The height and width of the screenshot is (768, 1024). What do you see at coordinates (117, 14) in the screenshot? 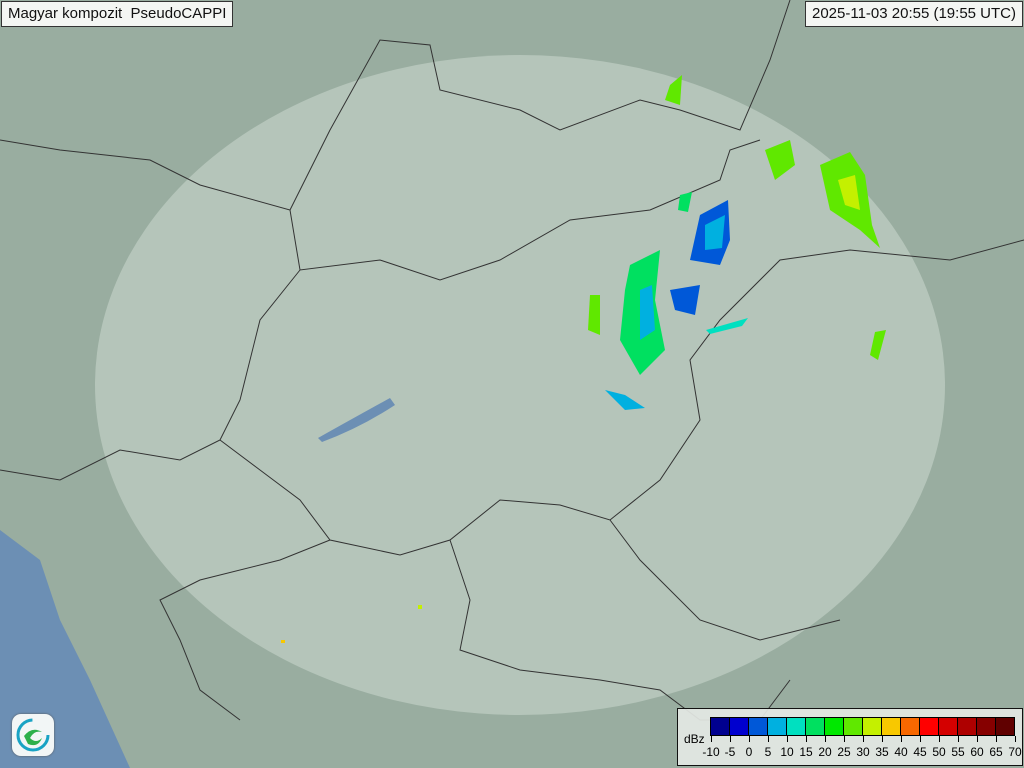
I see `product-title: Magyar kompozit PseudoCAPPI` at bounding box center [117, 14].